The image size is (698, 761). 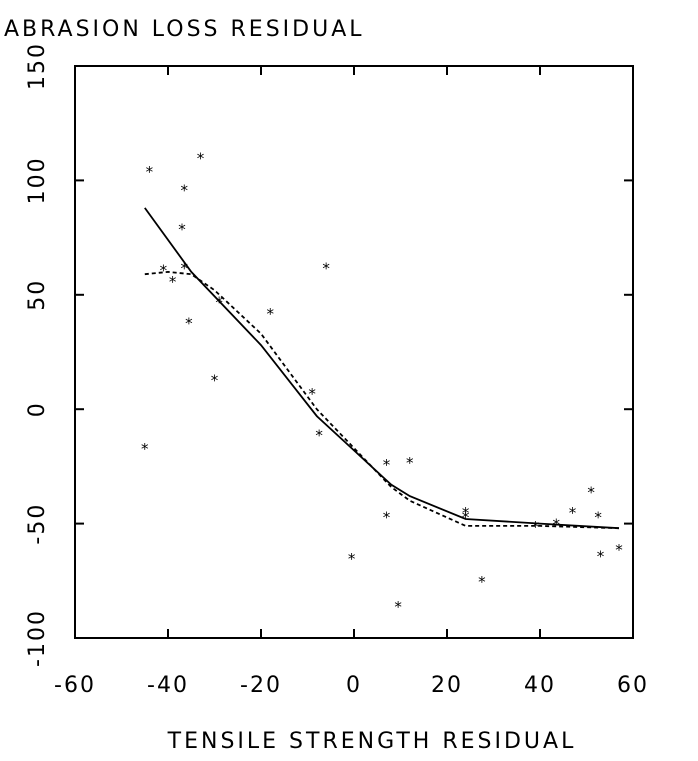 I want to click on y-tick-label: -50, so click(x=37, y=524).